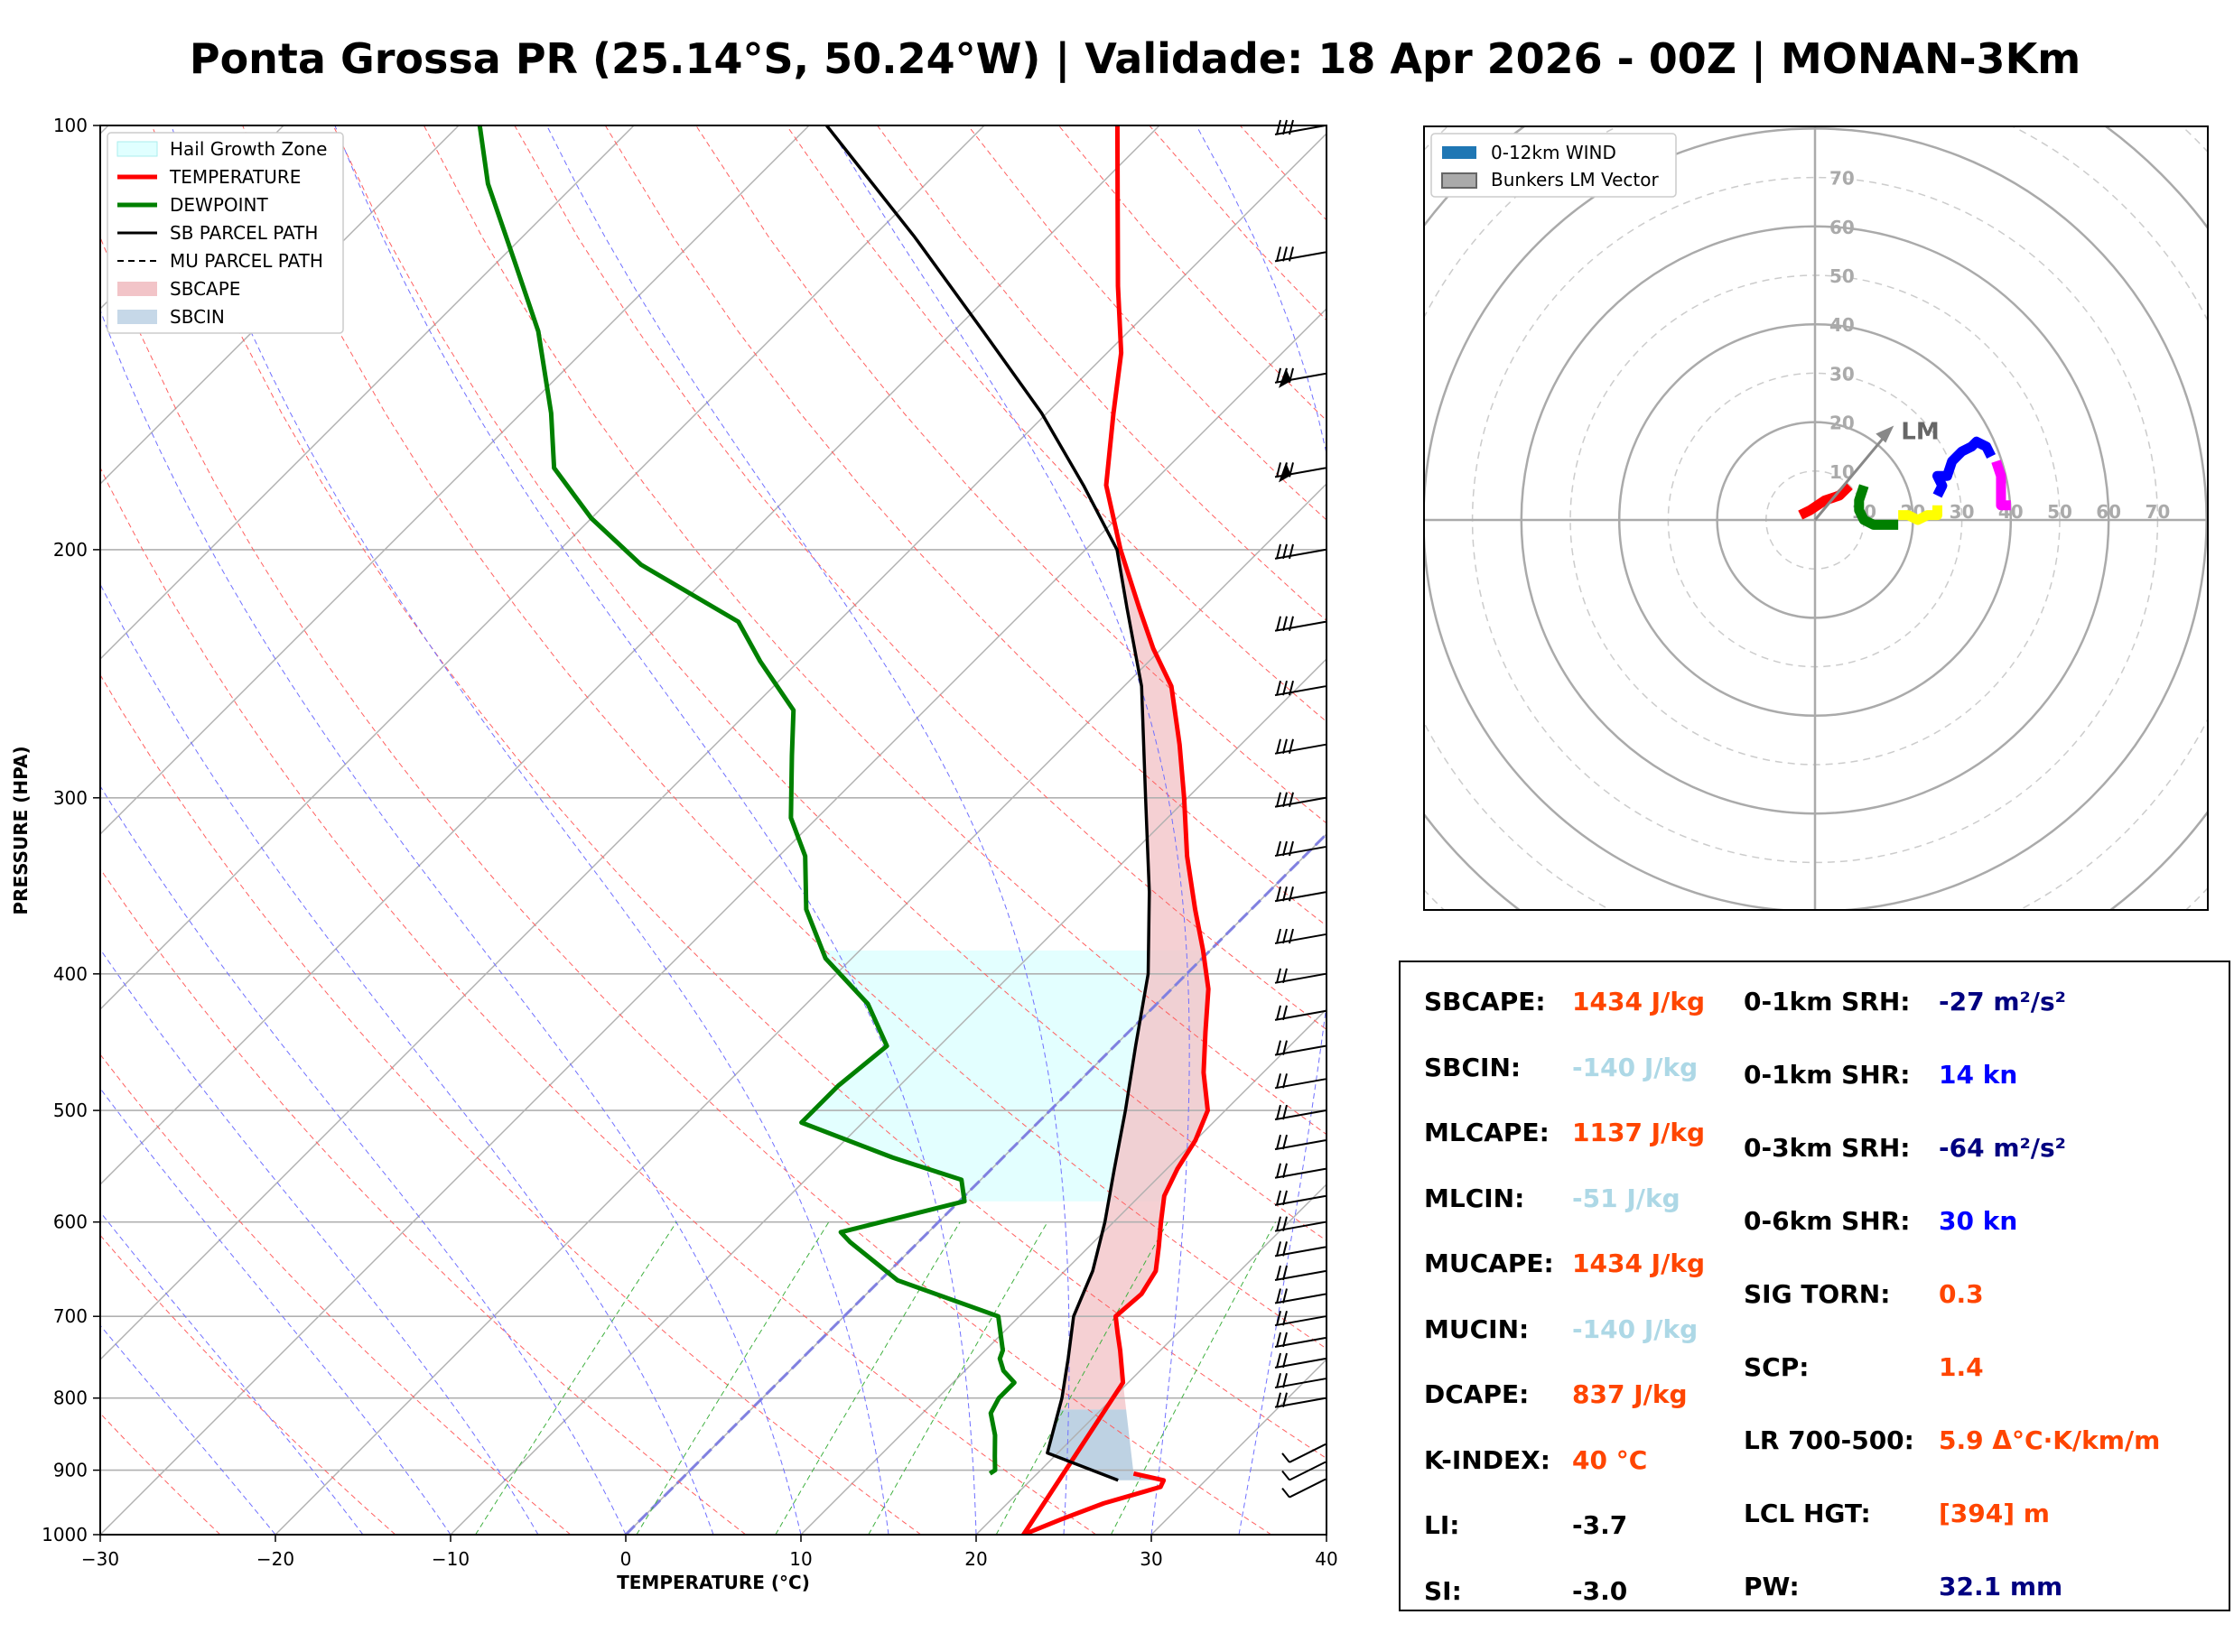 The height and width of the screenshot is (1652, 2234). What do you see at coordinates (1474, 1198) in the screenshot?
I see `stat-label: MLCIN:` at bounding box center [1474, 1198].